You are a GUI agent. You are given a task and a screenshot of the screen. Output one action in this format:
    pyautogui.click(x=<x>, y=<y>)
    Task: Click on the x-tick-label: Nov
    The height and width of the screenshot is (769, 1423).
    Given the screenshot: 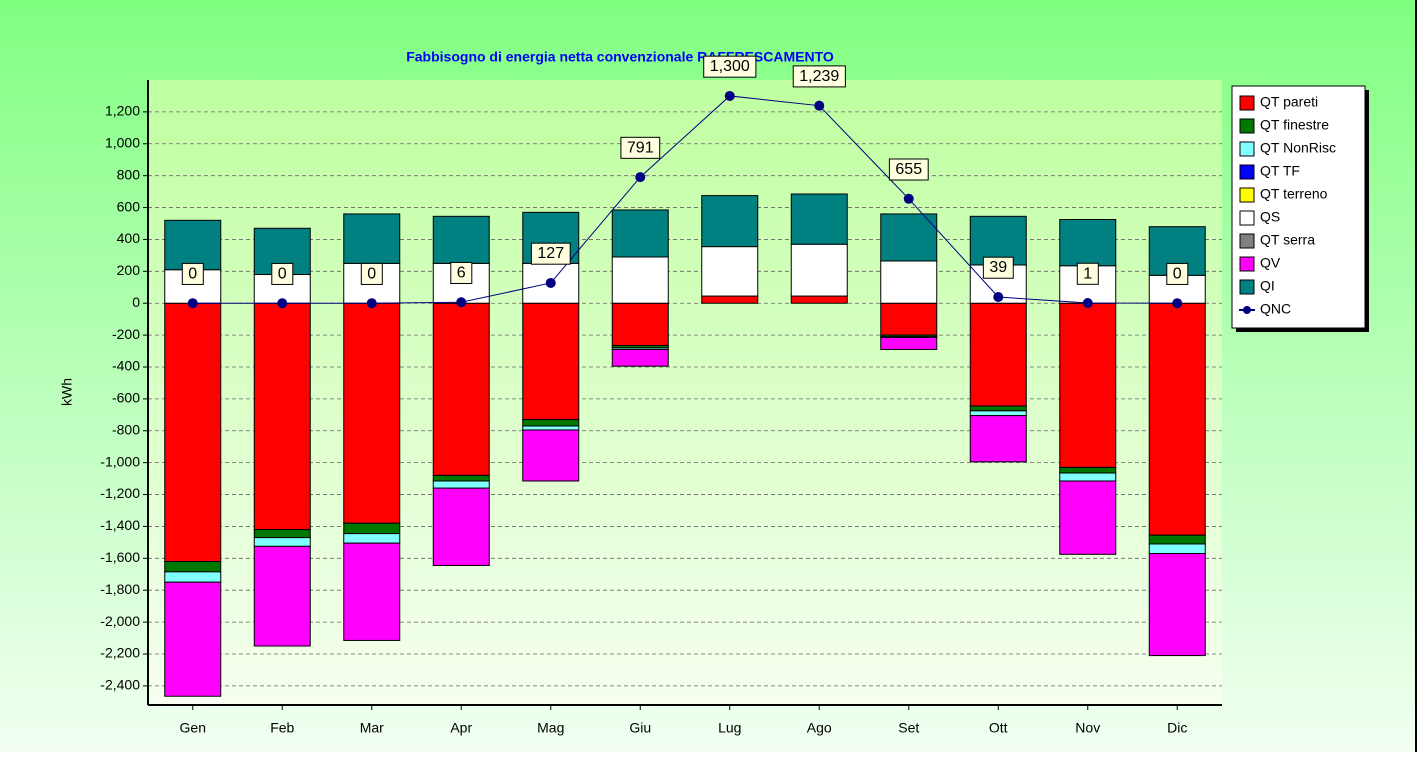 What is the action you would take?
    pyautogui.click(x=1087, y=728)
    